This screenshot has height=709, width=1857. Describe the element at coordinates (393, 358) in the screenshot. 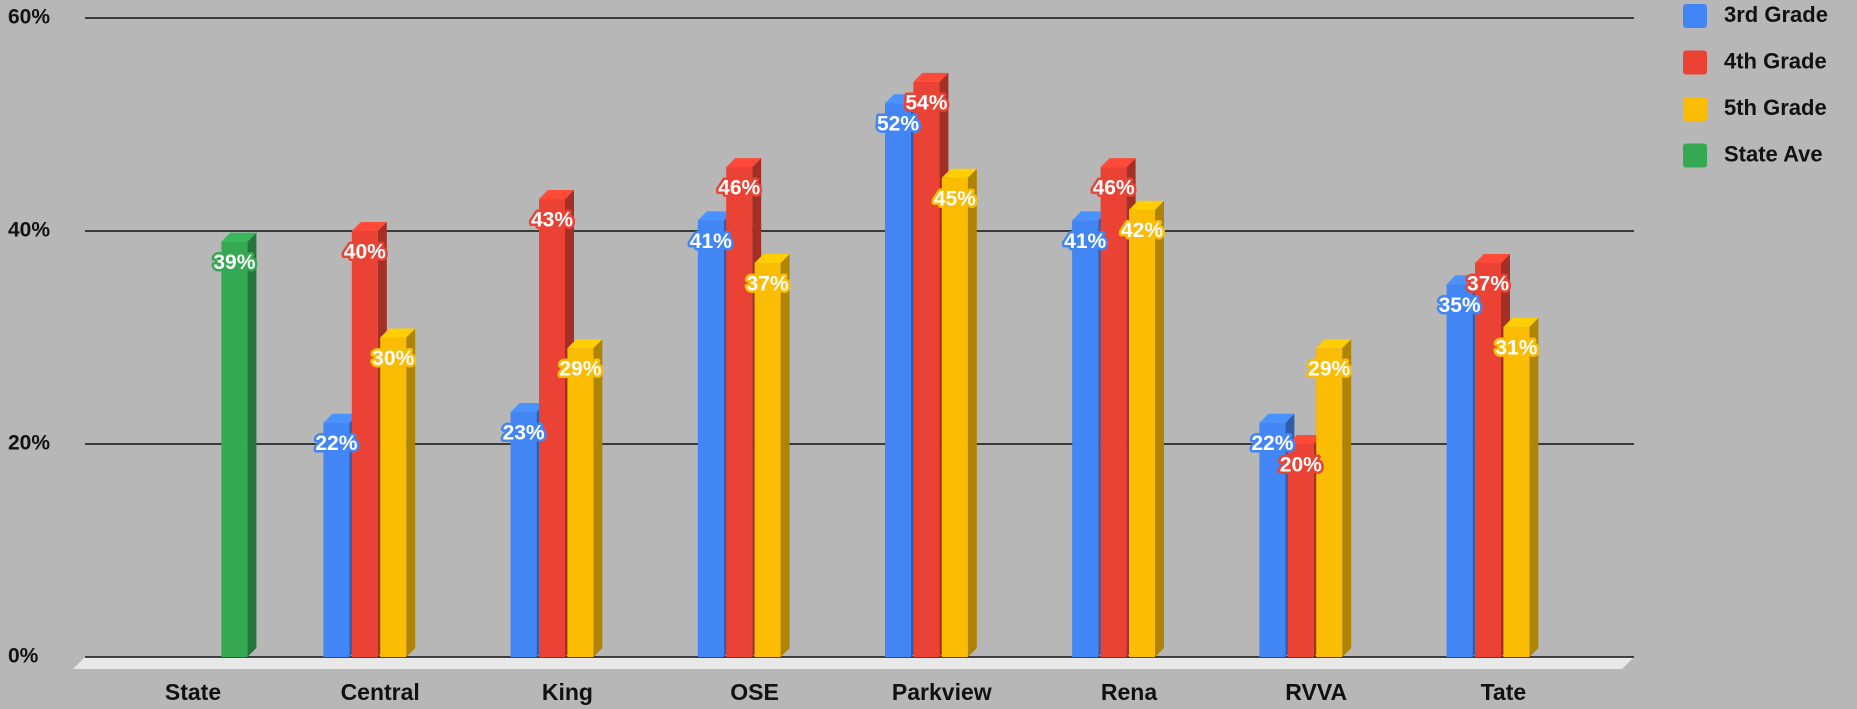

I see `value-label: 30%` at that location.